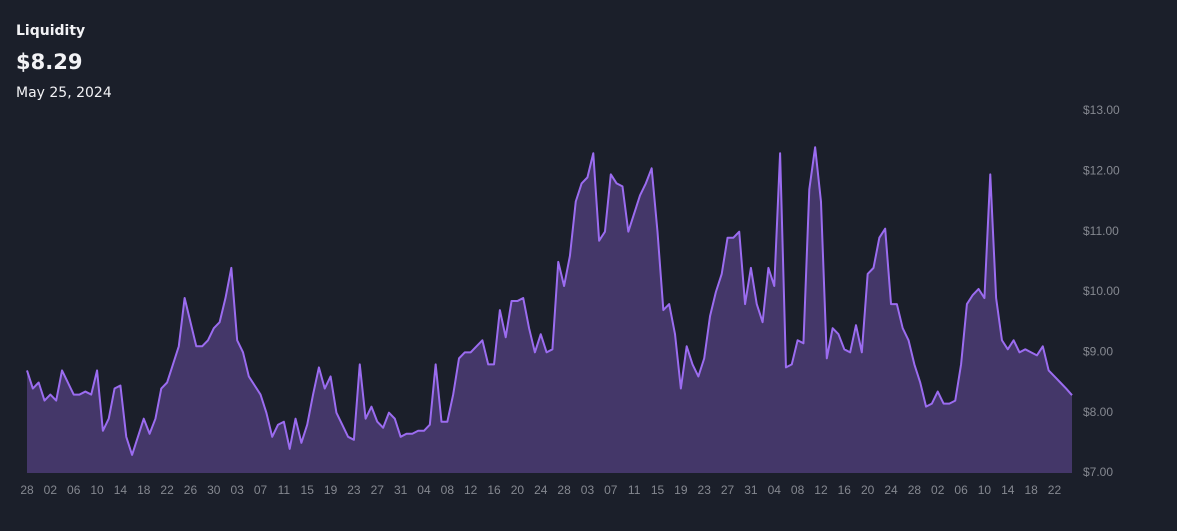 The height and width of the screenshot is (531, 1177). Describe the element at coordinates (1098, 472) in the screenshot. I see `y-tick-label: $7.00` at that location.